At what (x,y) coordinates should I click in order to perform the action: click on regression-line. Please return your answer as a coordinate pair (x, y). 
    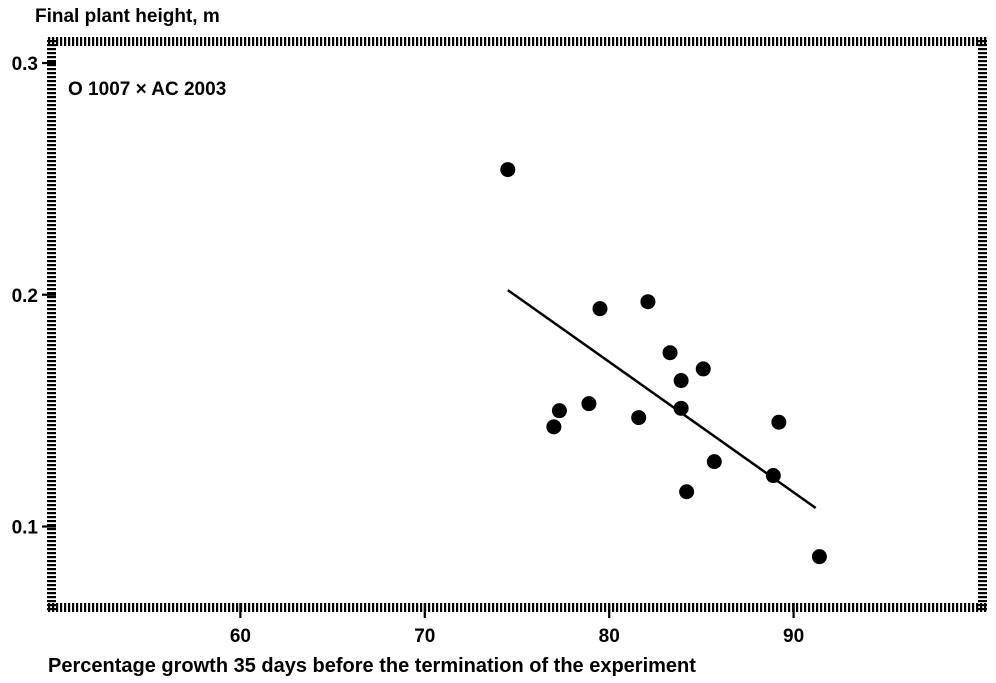
    Looking at the image, I should click on (662, 399).